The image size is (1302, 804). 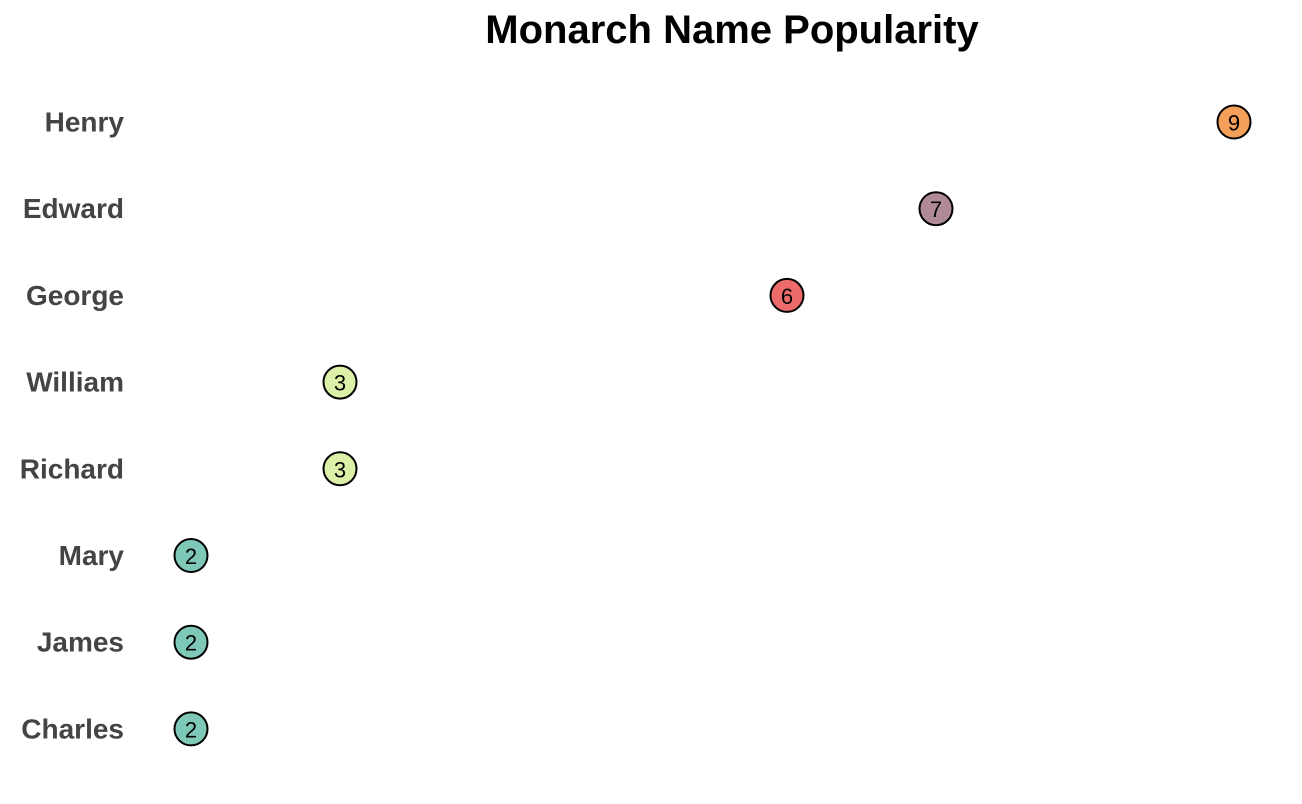 I want to click on data-point-henry: 9, so click(x=1234, y=122).